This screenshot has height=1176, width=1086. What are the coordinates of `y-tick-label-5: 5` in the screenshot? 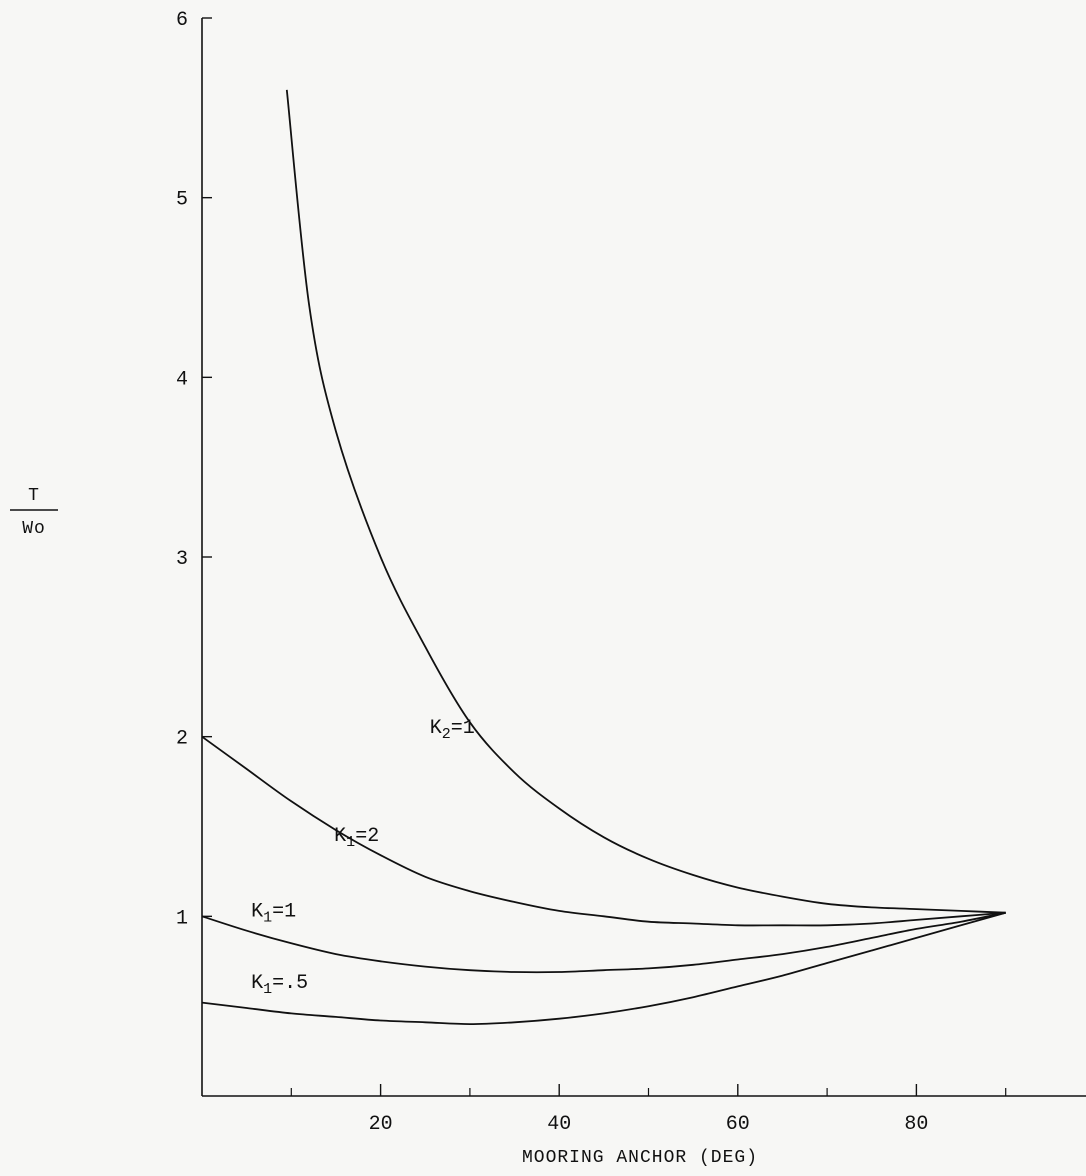 It's located at (182, 200).